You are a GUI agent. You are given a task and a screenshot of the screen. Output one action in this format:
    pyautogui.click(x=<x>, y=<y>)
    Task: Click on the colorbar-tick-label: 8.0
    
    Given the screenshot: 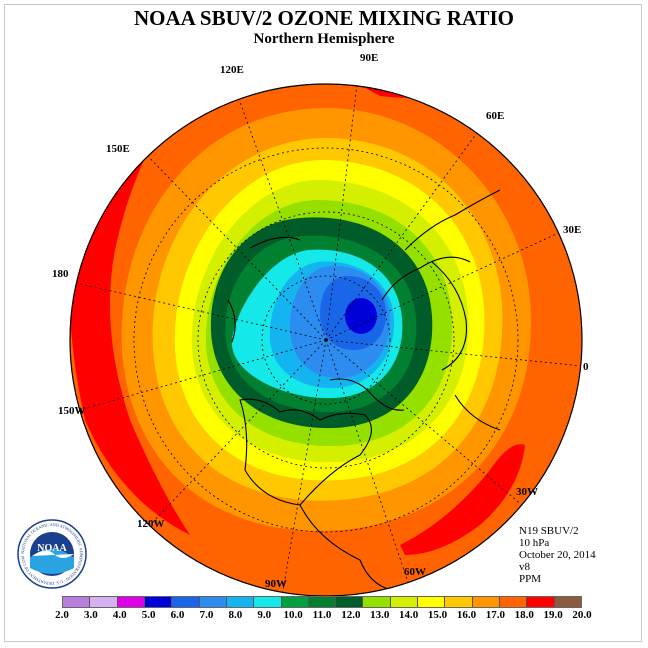 What is the action you would take?
    pyautogui.click(x=235, y=615)
    